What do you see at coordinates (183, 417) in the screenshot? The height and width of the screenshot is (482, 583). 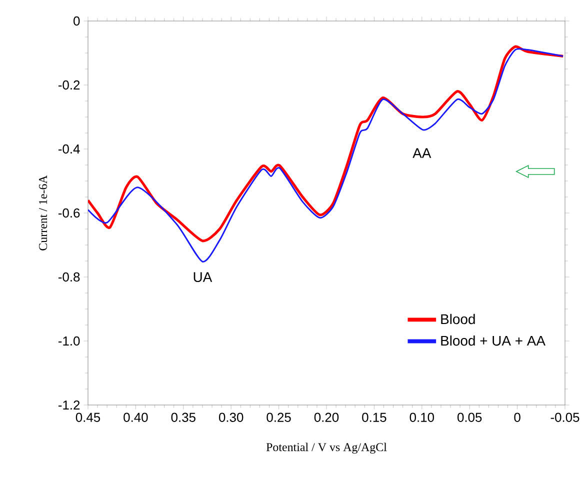 I see `x-tick-label: 0.35` at bounding box center [183, 417].